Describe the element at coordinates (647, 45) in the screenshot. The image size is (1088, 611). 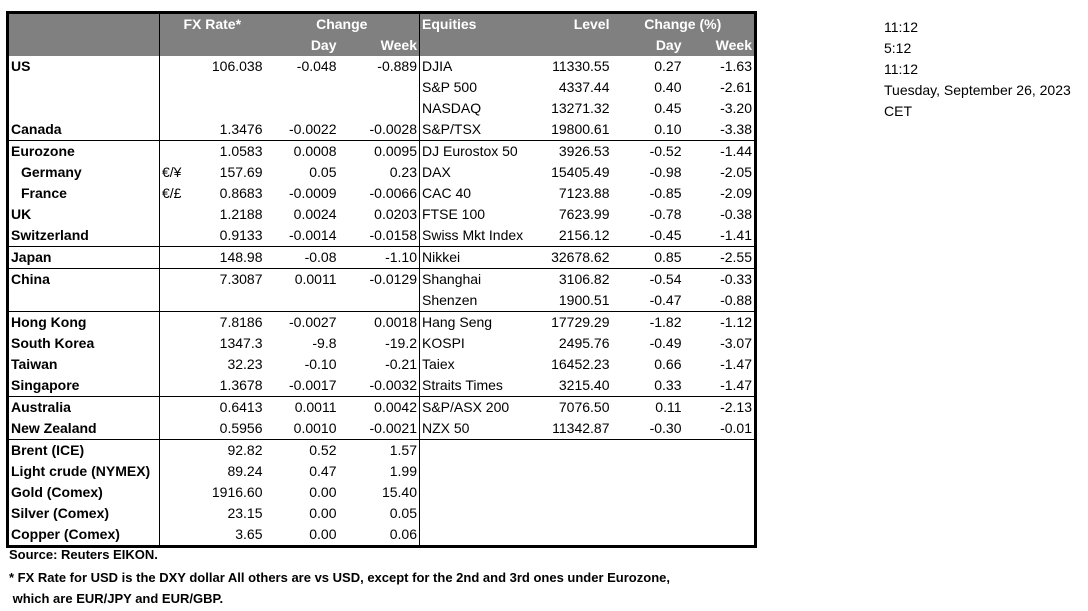
I see `header-eq-day: Day` at that location.